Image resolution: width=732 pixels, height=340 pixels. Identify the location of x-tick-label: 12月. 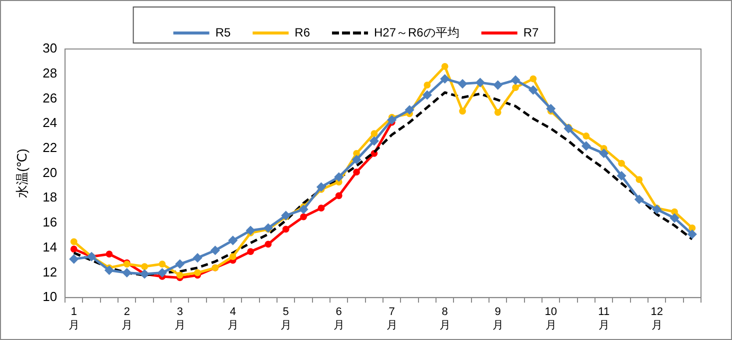
(656, 319).